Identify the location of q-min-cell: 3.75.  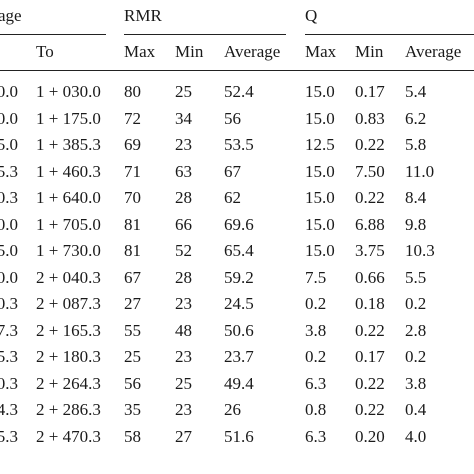
(370, 250).